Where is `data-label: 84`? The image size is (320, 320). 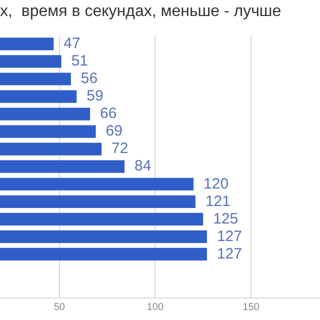 data-label: 84 is located at coordinates (143, 166).